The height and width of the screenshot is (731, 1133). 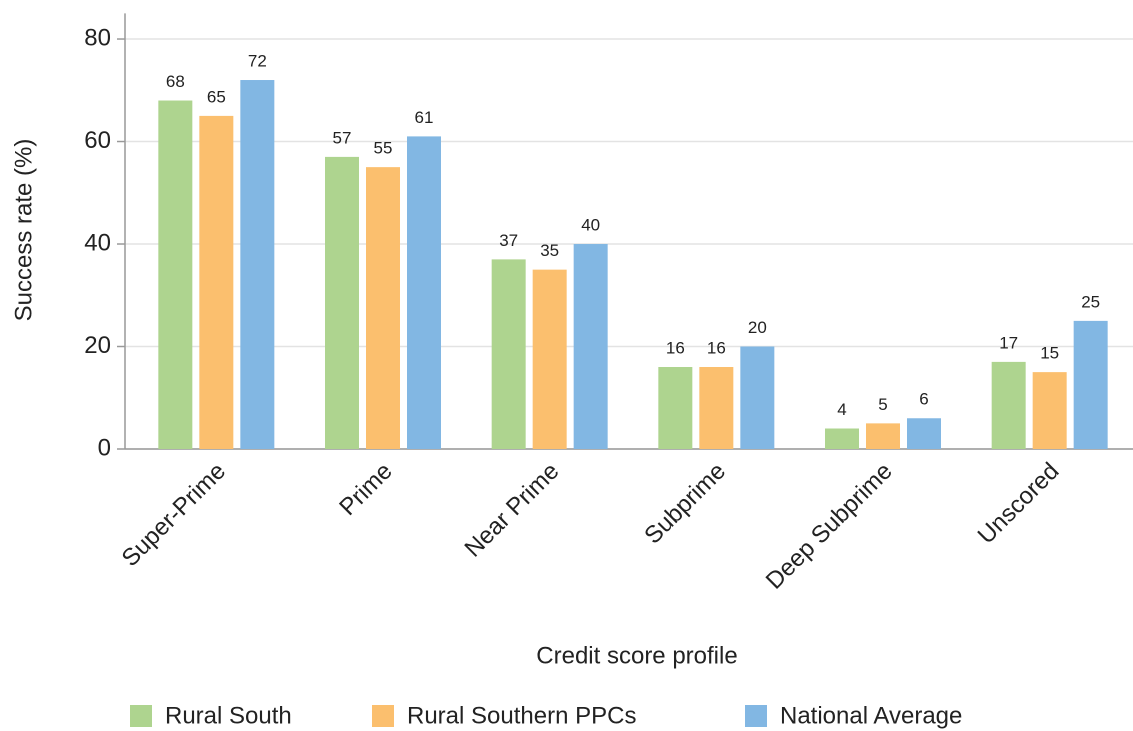 I want to click on y-tick-label: 80, so click(x=97, y=37).